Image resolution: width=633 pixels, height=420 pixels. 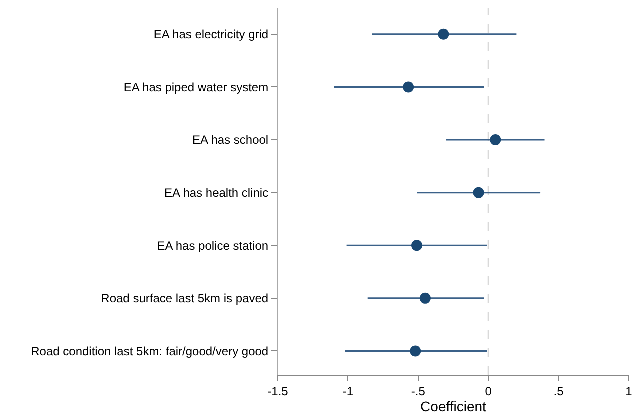 I want to click on x-tick-label: 0, so click(x=488, y=391).